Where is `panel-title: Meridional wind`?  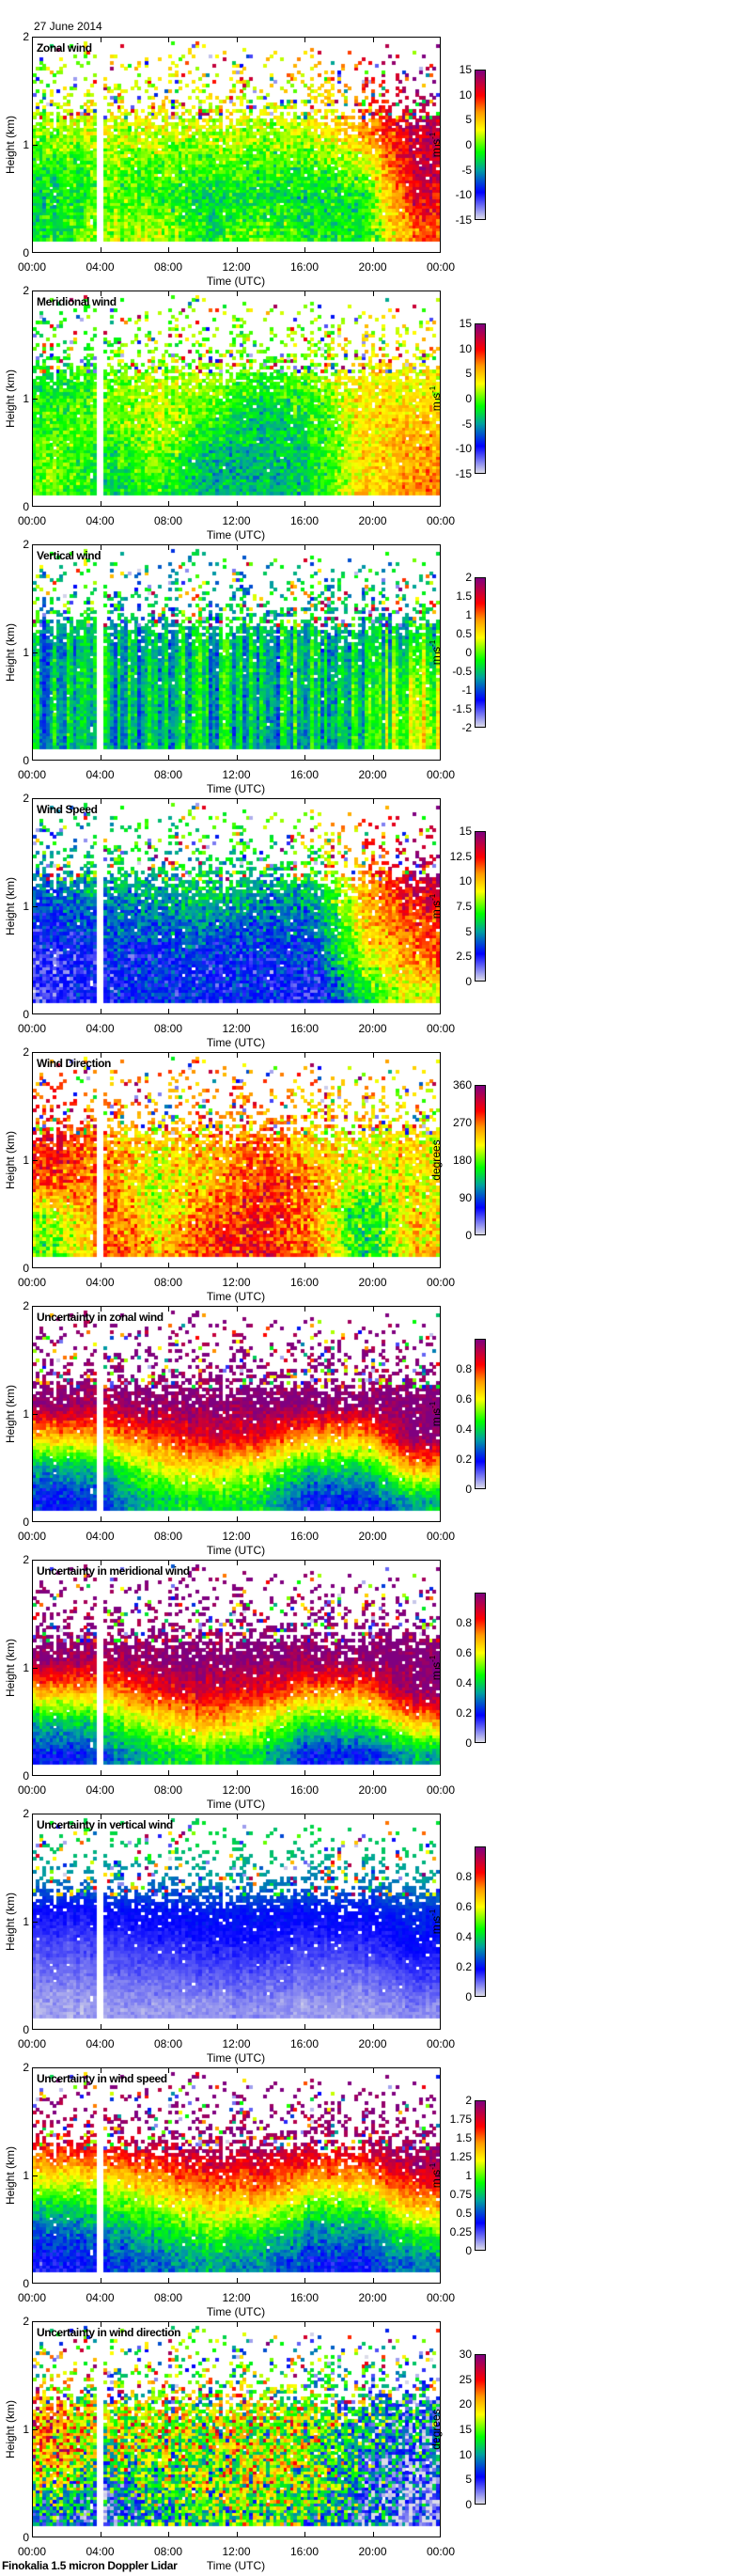 panel-title: Meridional wind is located at coordinates (77, 302).